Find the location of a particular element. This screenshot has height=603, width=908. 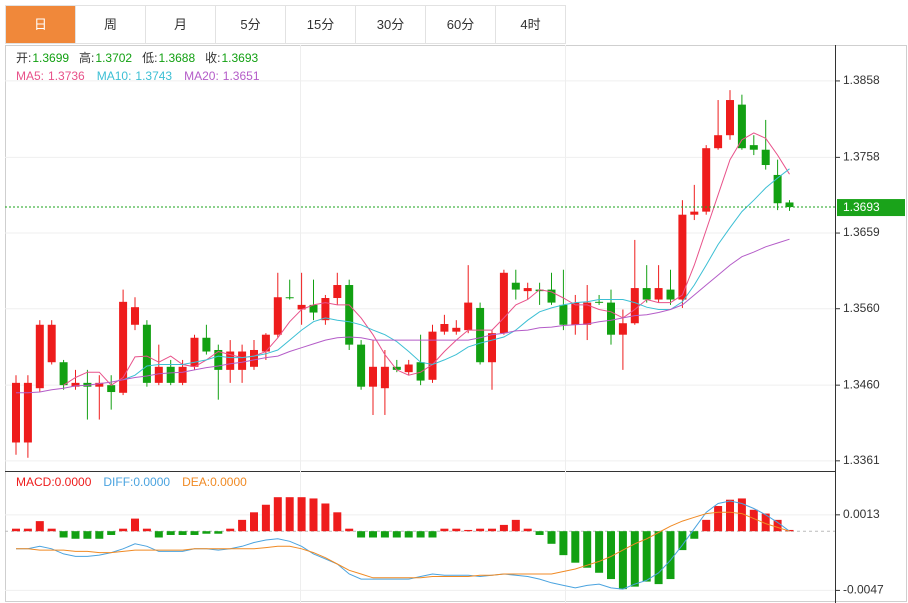

period-tab: 60分 is located at coordinates (461, 24).